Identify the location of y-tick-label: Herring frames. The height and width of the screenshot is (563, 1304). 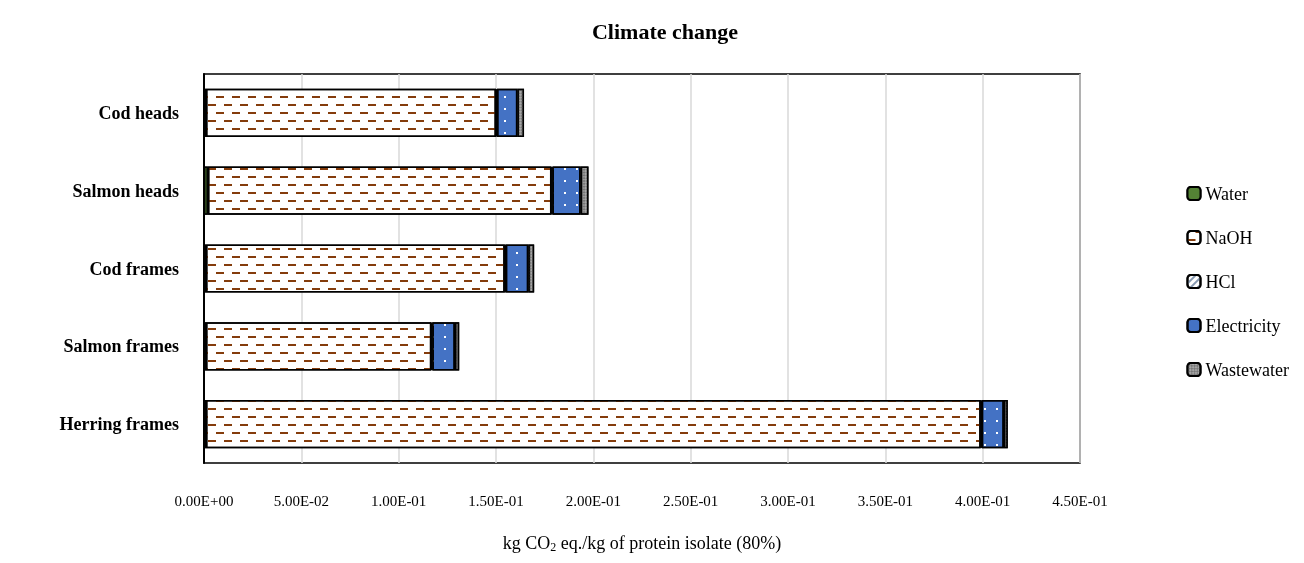
(119, 424).